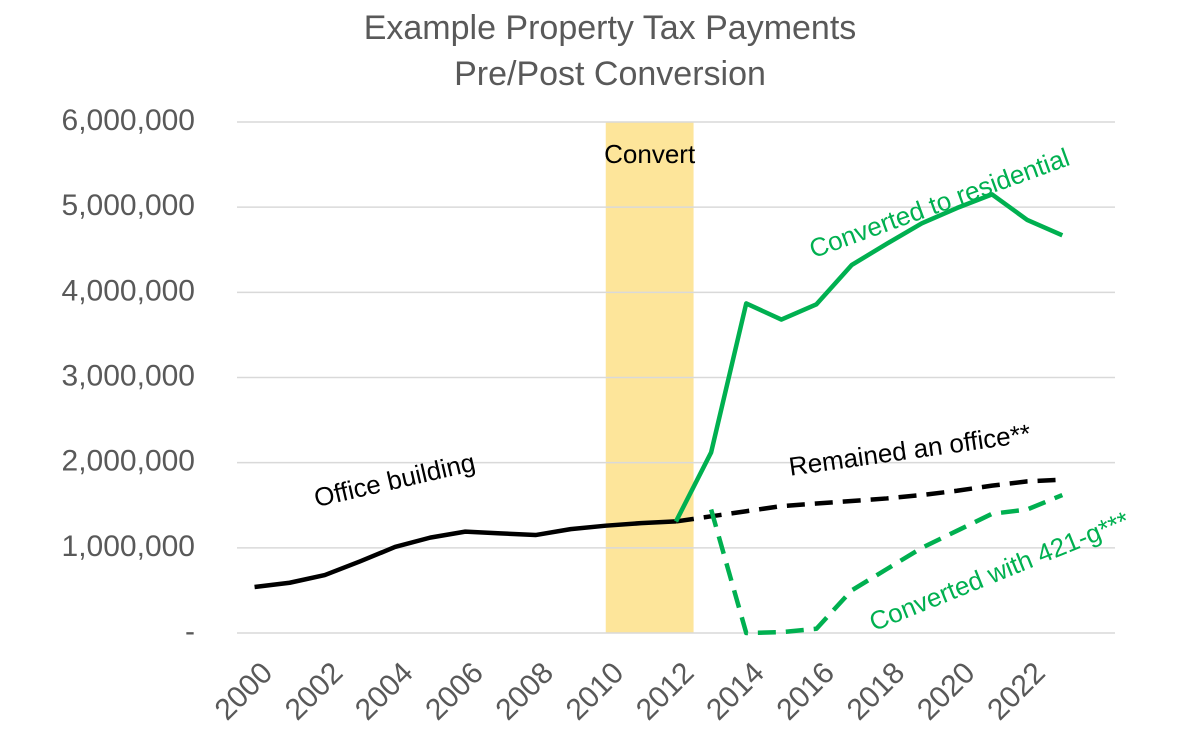  Describe the element at coordinates (1016, 691) in the screenshot. I see `x-tick-label: 2022` at that location.